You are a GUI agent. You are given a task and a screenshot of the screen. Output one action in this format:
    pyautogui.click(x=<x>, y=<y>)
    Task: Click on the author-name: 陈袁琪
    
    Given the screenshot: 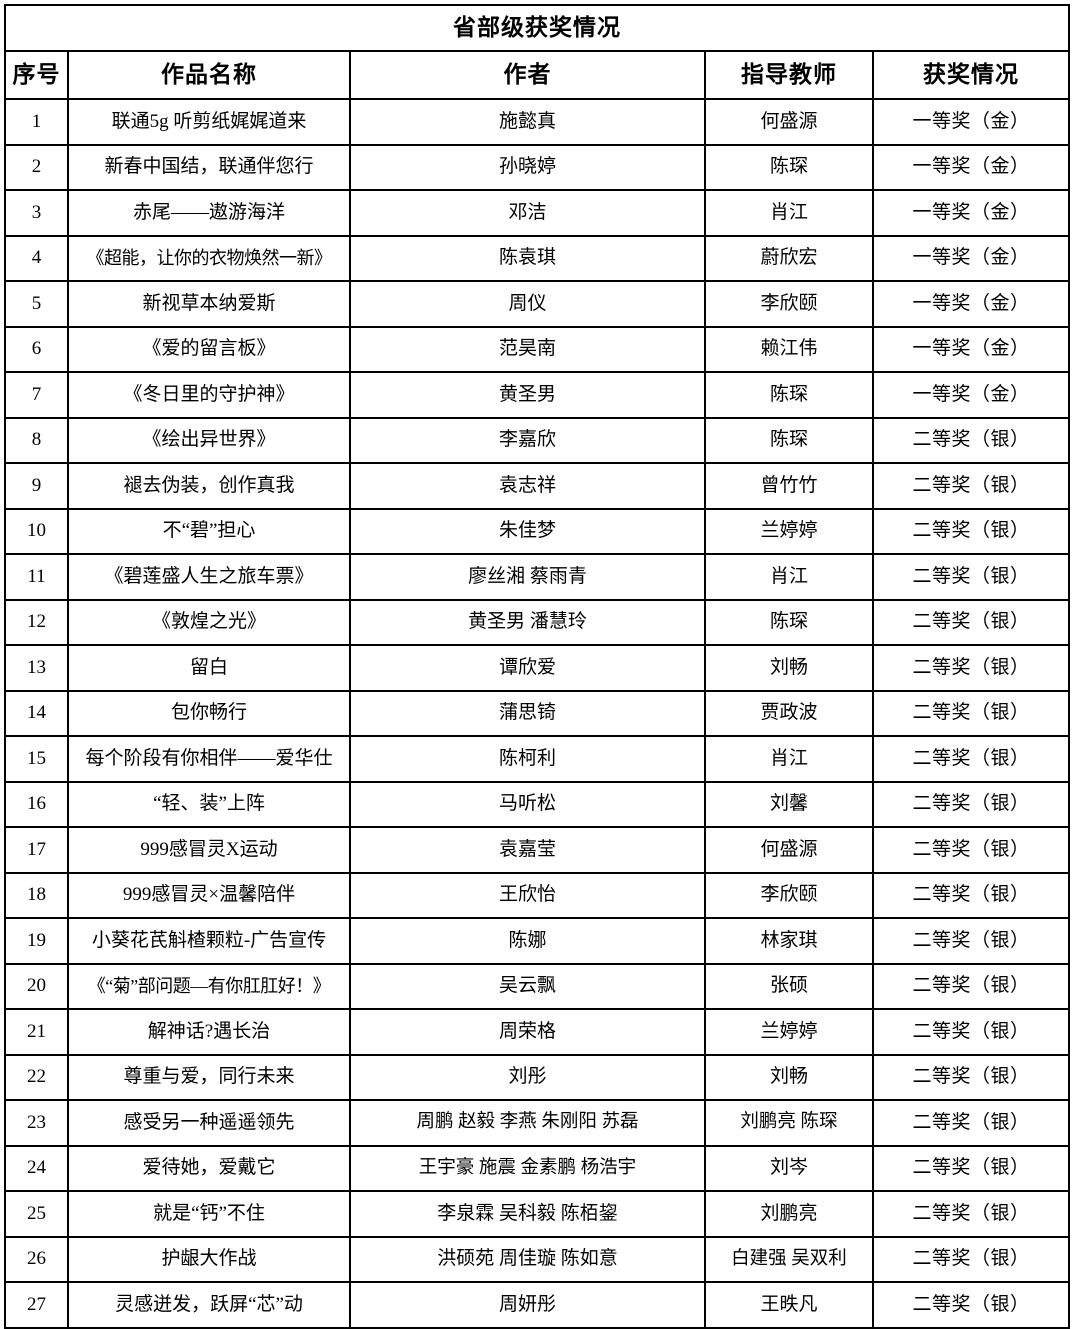 What is the action you would take?
    pyautogui.click(x=527, y=258)
    